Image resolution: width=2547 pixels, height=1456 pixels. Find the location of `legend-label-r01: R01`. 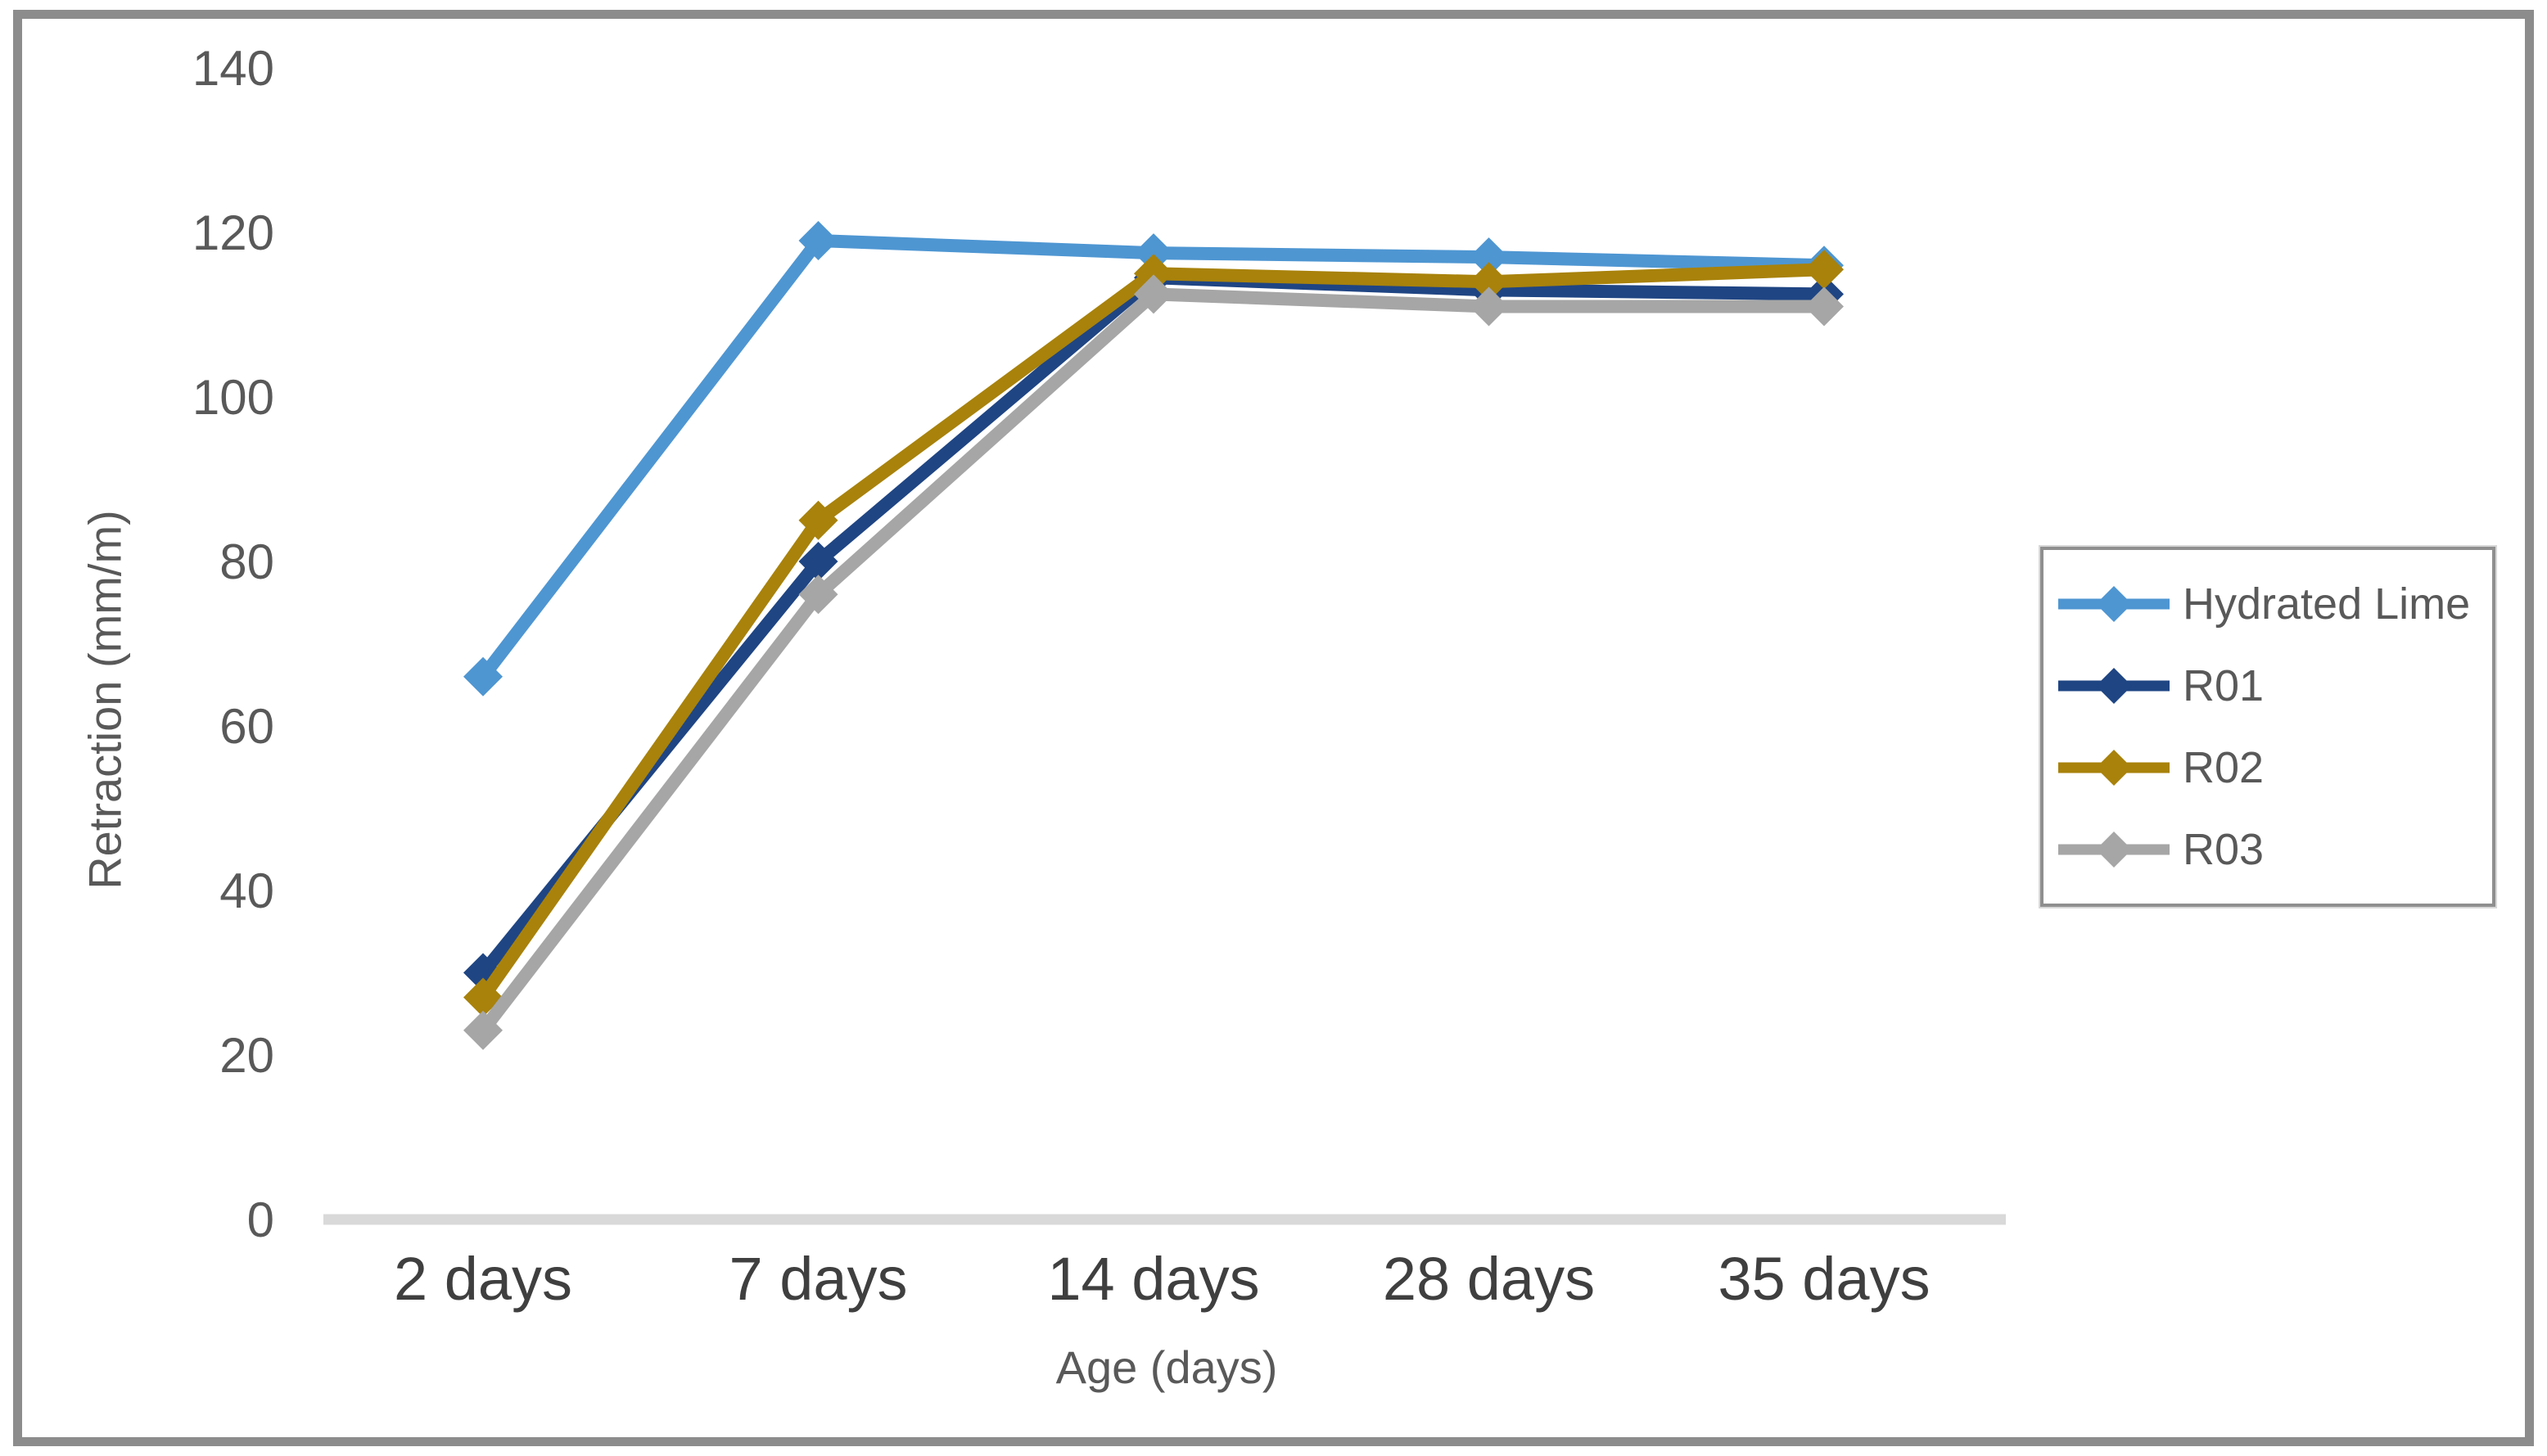

legend-label-r01: R01 is located at coordinates (2224, 685).